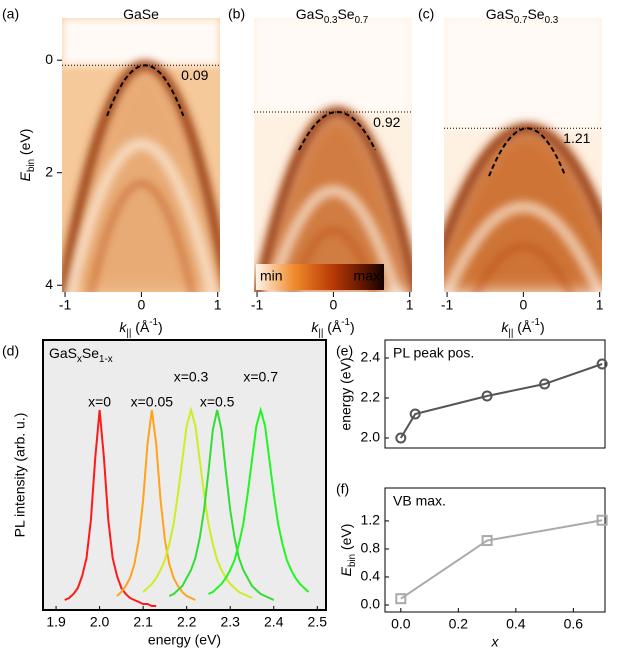 The image size is (636, 660). Describe the element at coordinates (386, 122) in the screenshot. I see `vbm-label: 0.92` at that location.